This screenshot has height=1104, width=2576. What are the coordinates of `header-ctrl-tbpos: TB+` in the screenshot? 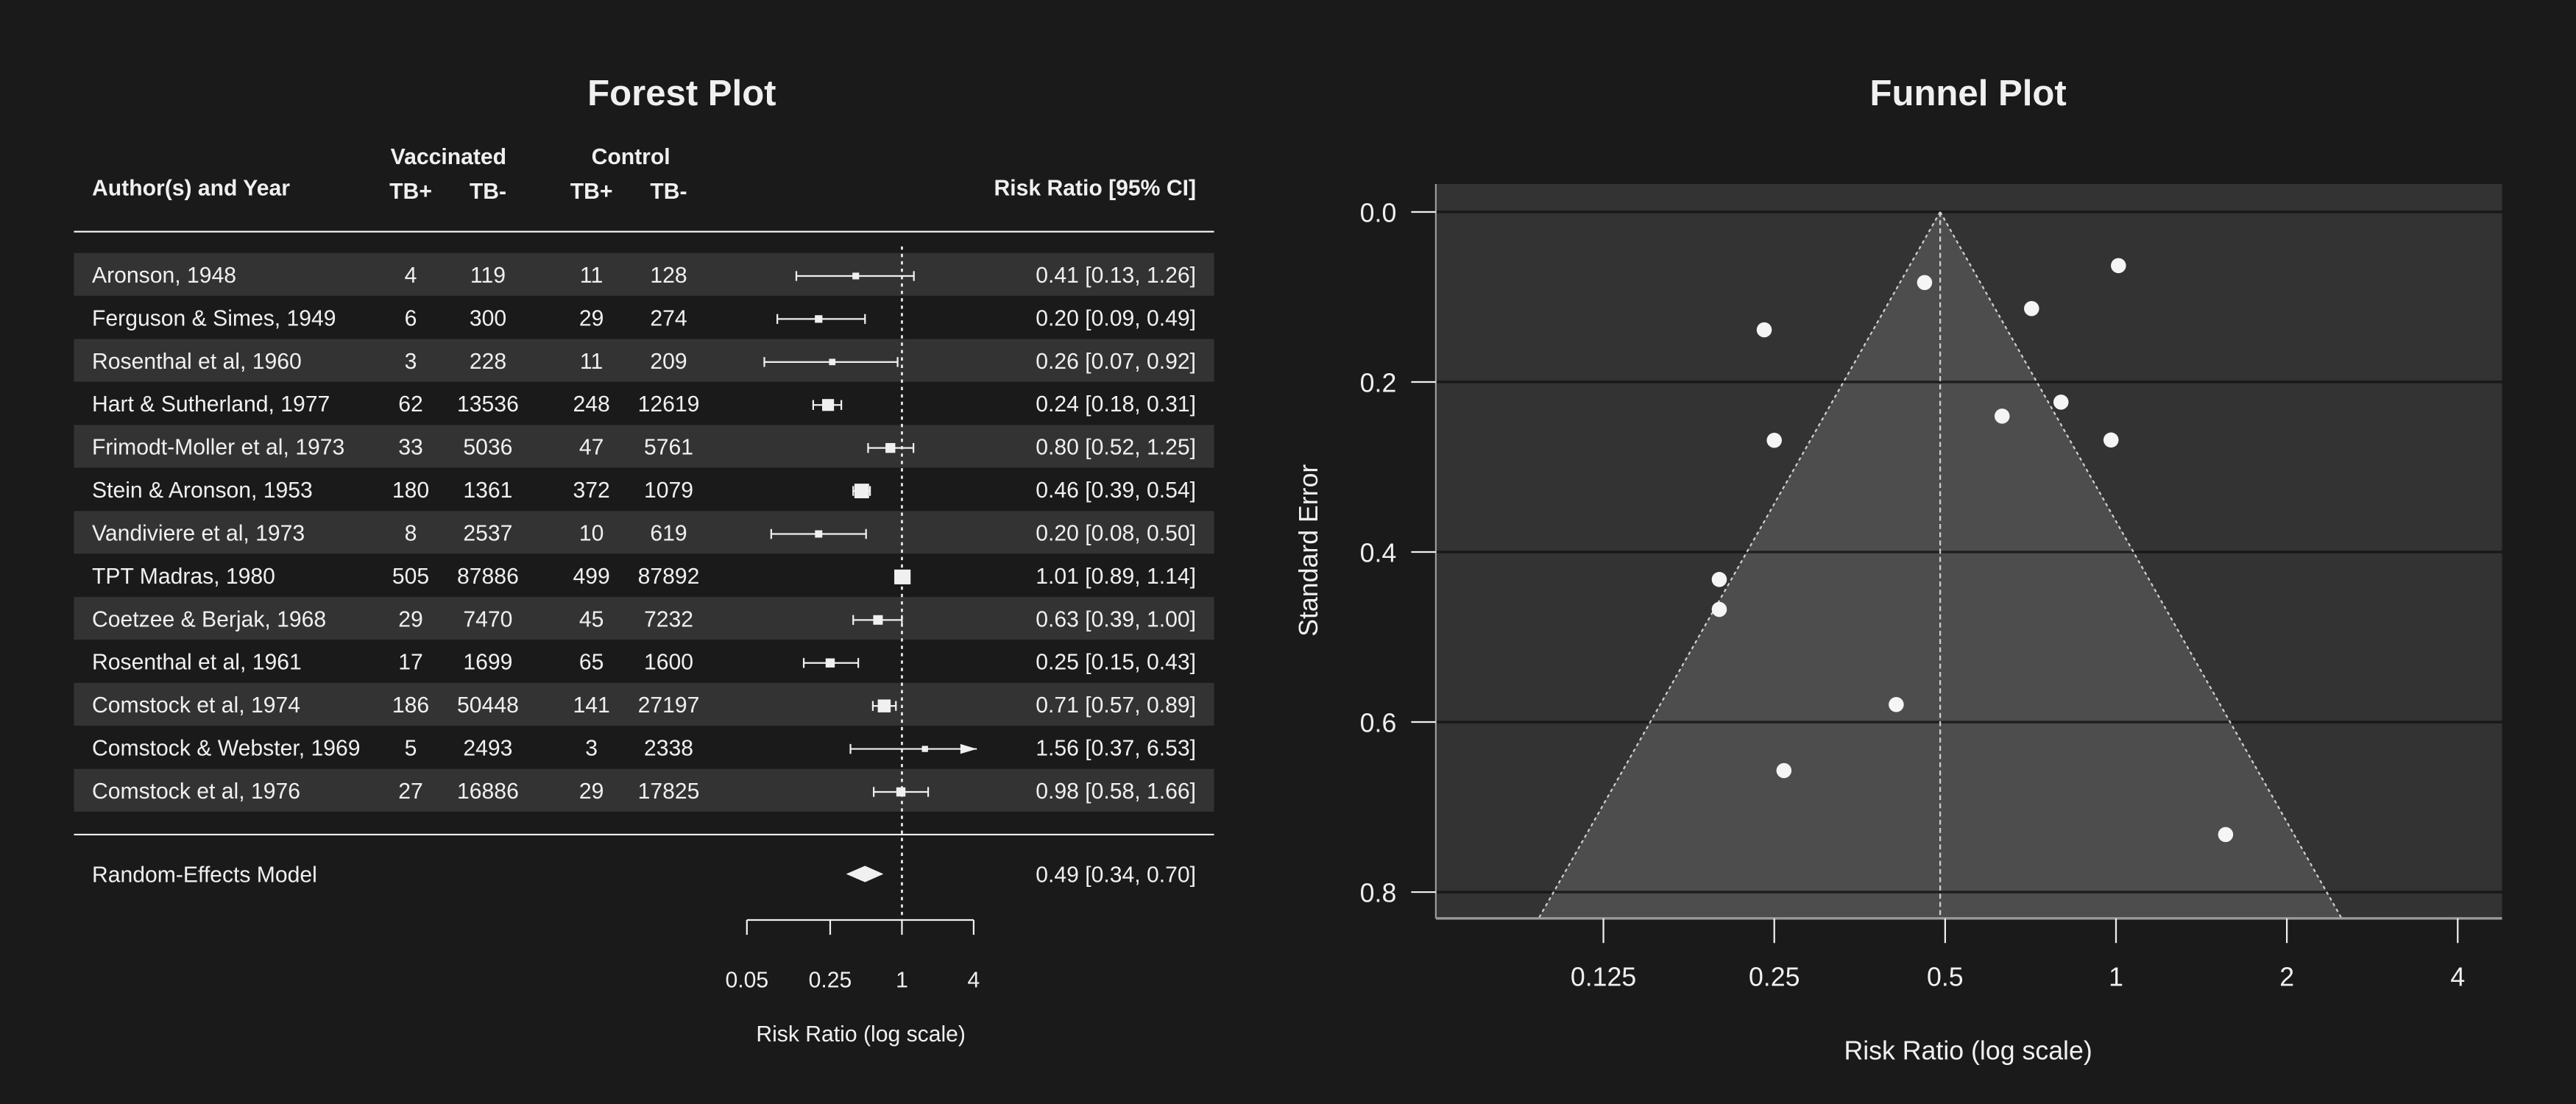 It's located at (591, 192).